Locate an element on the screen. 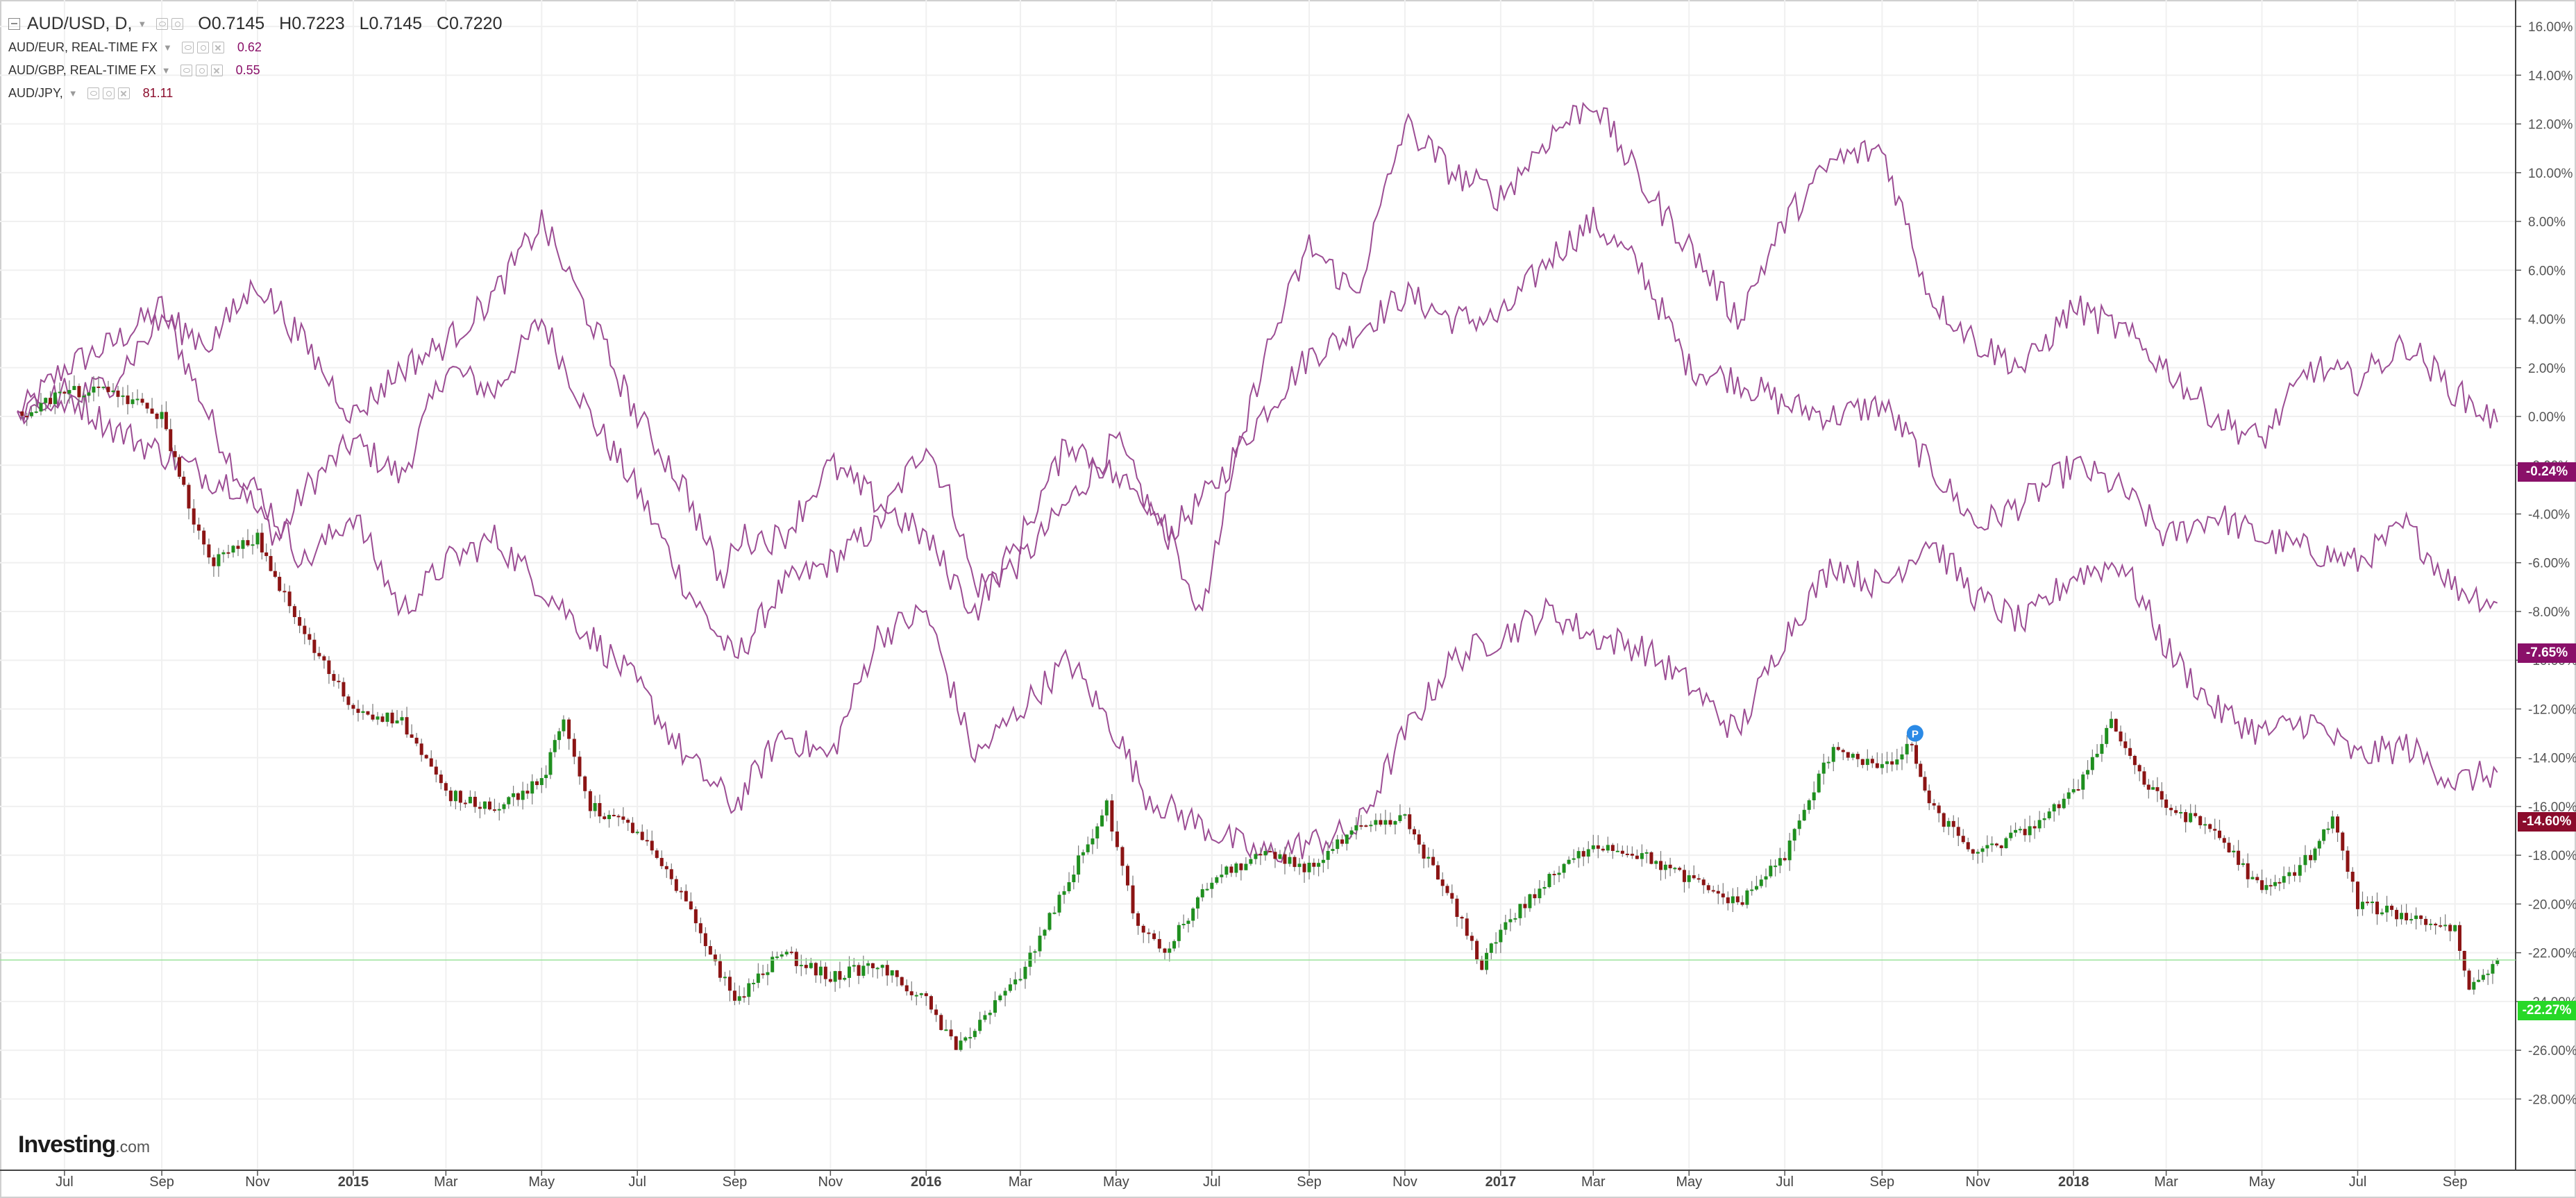  comparison-symbol: AUD/EUR, REAL-TIME FX is located at coordinates (83, 47).